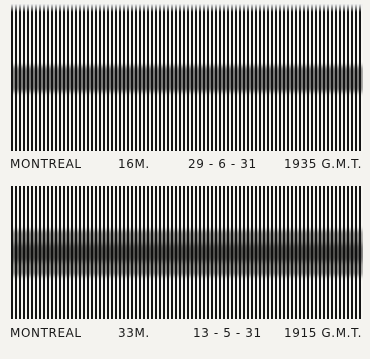 The width and height of the screenshot is (370, 359). I want to click on record-caption-2: MONTREAL 33M. 13 - 5 - 31 1915 G.M.T., so click(187, 334).